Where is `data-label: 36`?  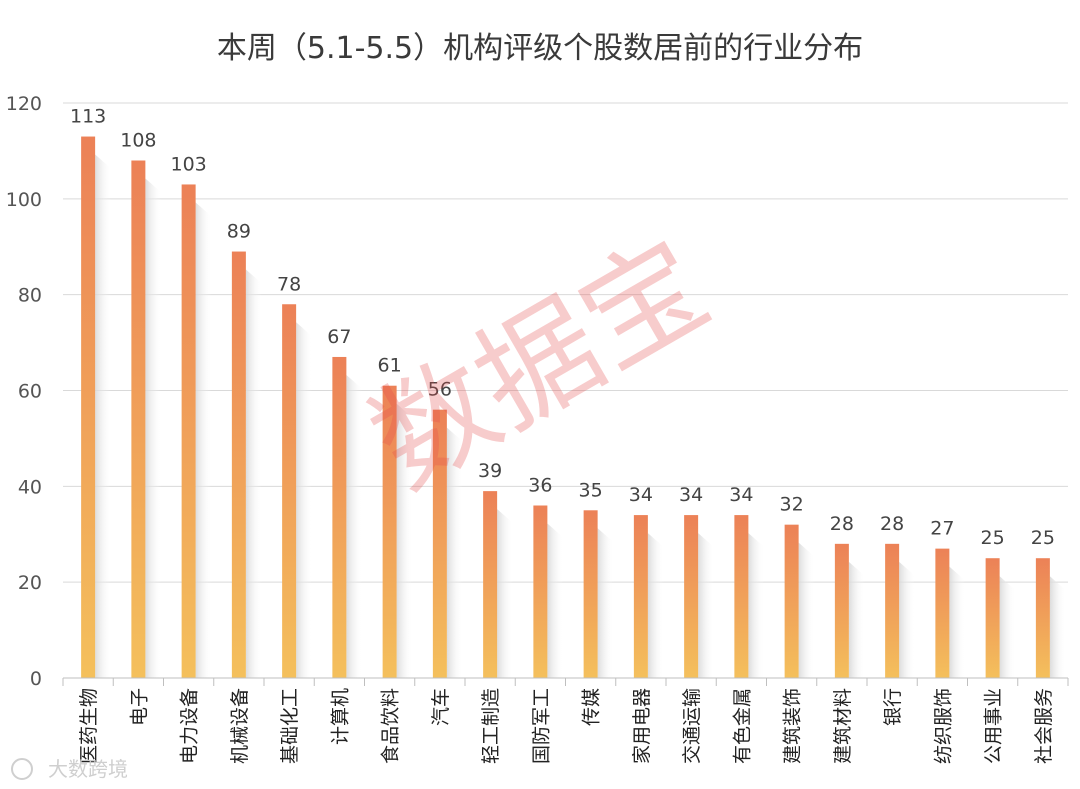 data-label: 36 is located at coordinates (540, 486).